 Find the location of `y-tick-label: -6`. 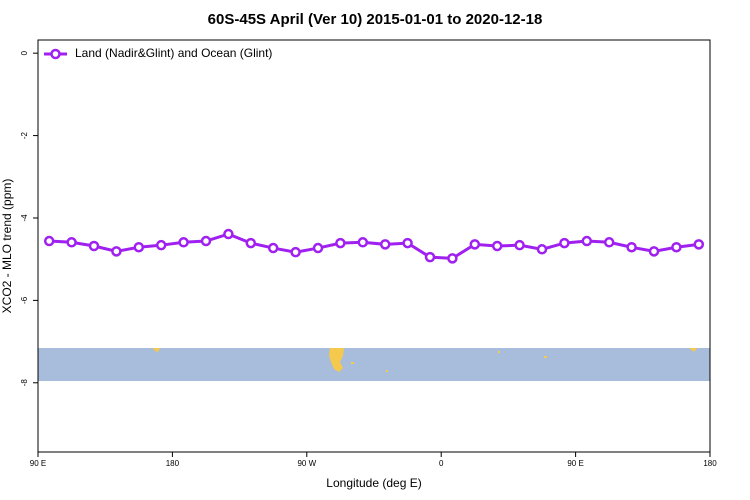

y-tick-label: -6 is located at coordinates (24, 300).